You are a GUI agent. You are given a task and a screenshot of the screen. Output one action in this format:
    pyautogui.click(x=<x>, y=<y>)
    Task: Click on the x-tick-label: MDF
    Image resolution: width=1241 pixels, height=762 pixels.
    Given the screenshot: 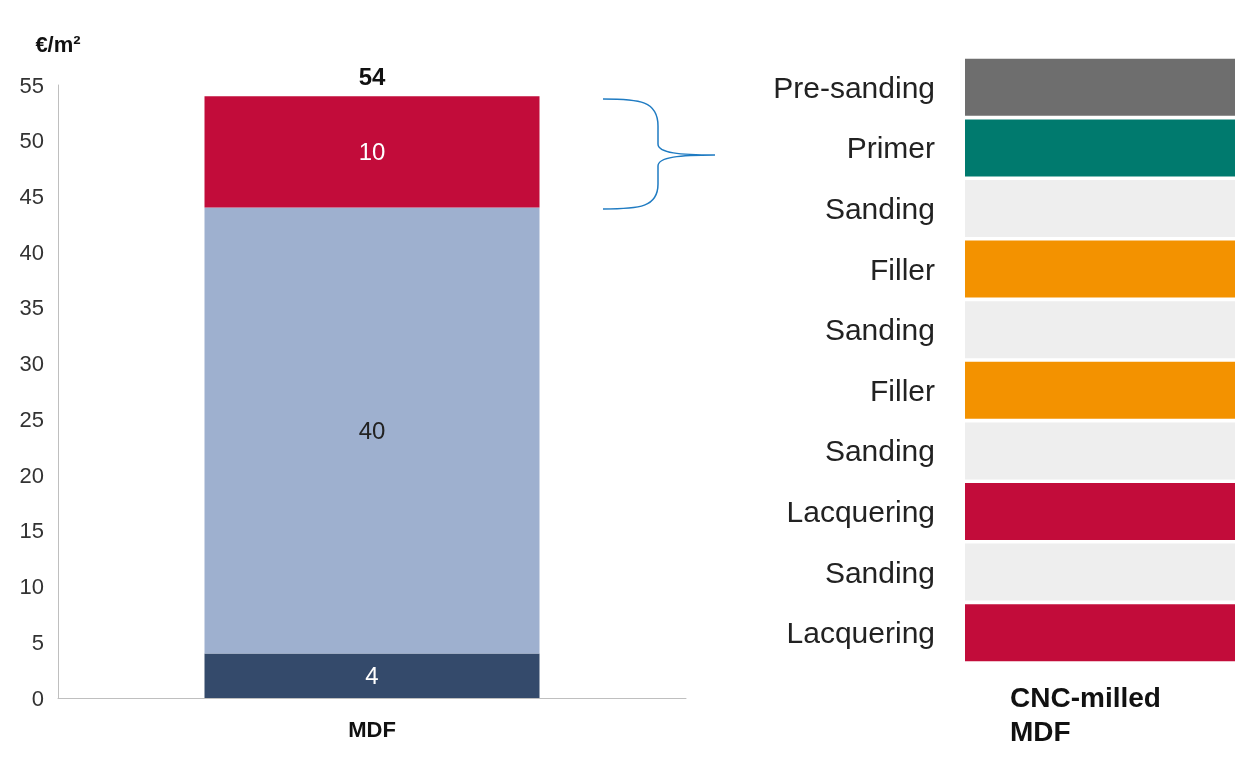 What is the action you would take?
    pyautogui.click(x=372, y=729)
    